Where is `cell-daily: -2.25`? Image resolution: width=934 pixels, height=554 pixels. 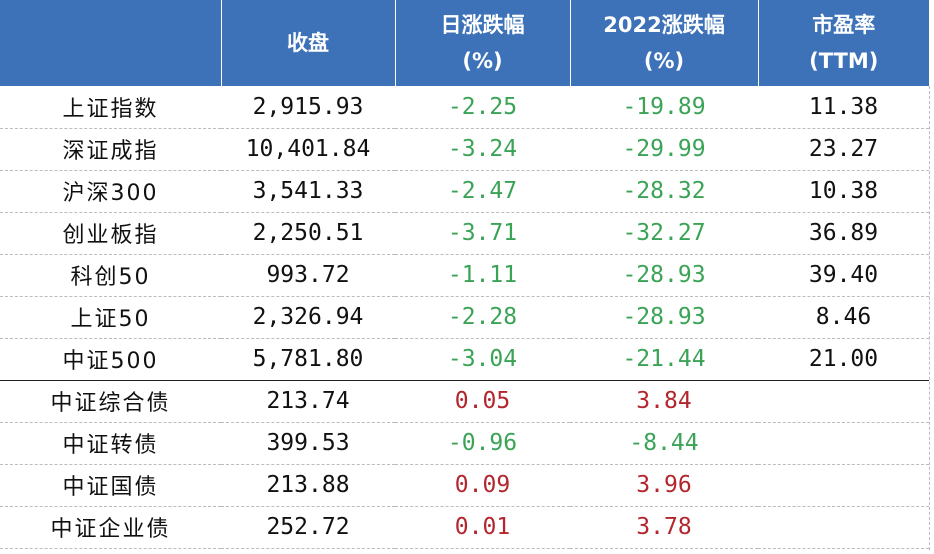 cell-daily: -2.25 is located at coordinates (482, 107).